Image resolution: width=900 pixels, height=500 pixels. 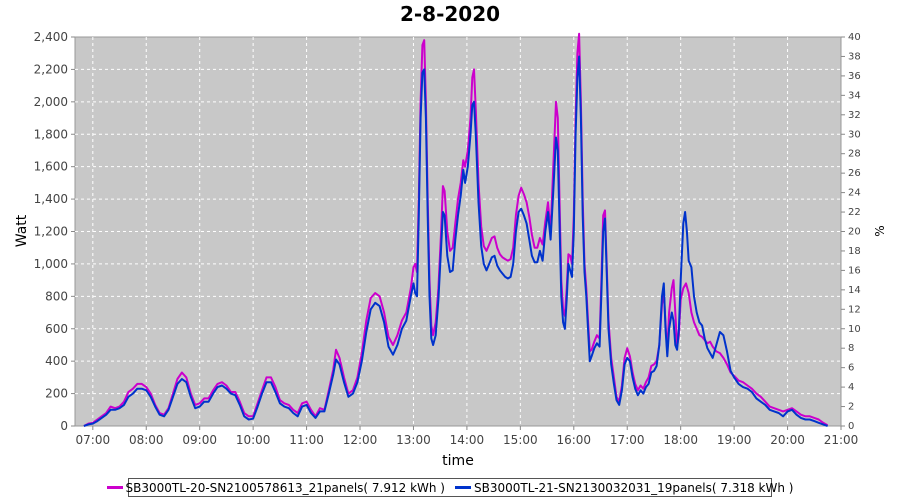 I want to click on x-tick-label: 18:00, so click(x=680, y=440).